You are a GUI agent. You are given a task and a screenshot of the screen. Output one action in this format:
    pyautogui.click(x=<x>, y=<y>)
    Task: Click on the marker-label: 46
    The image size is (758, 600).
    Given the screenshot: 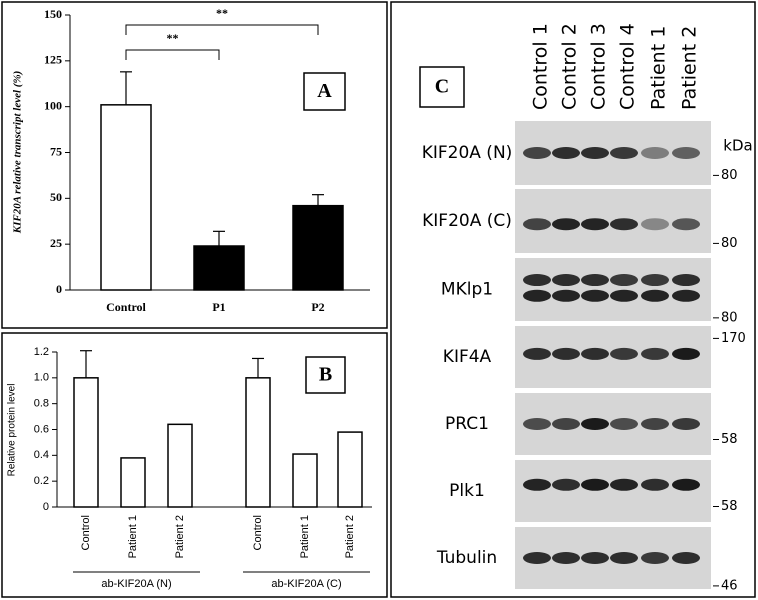 What is the action you would take?
    pyautogui.click(x=729, y=585)
    